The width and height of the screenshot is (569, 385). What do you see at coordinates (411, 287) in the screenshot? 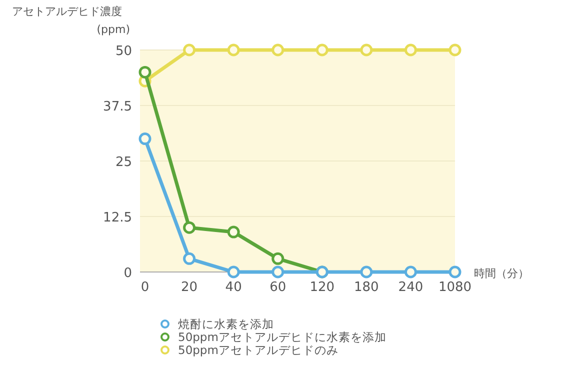
I see `x-tick-label: 240` at bounding box center [411, 287].